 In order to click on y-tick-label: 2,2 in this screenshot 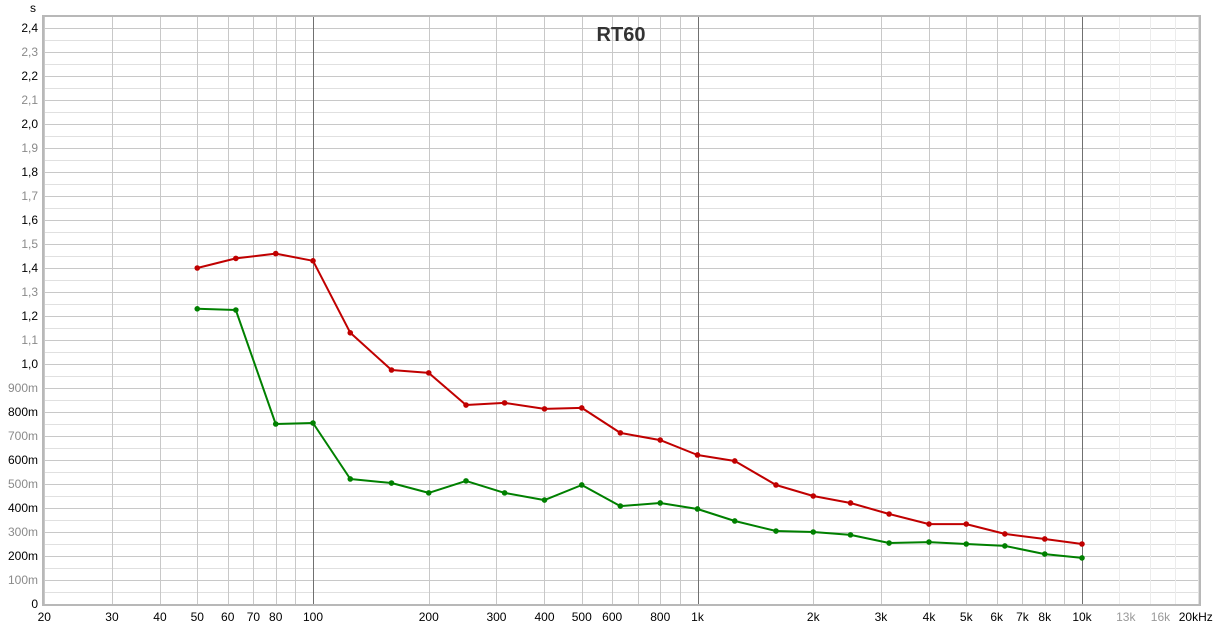, I will do `click(29, 76)`.